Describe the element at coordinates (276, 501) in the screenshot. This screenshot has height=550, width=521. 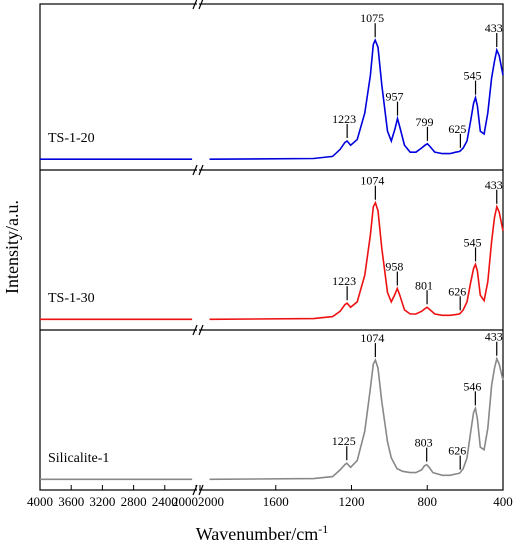
I see `x-tick-label: 1600` at that location.